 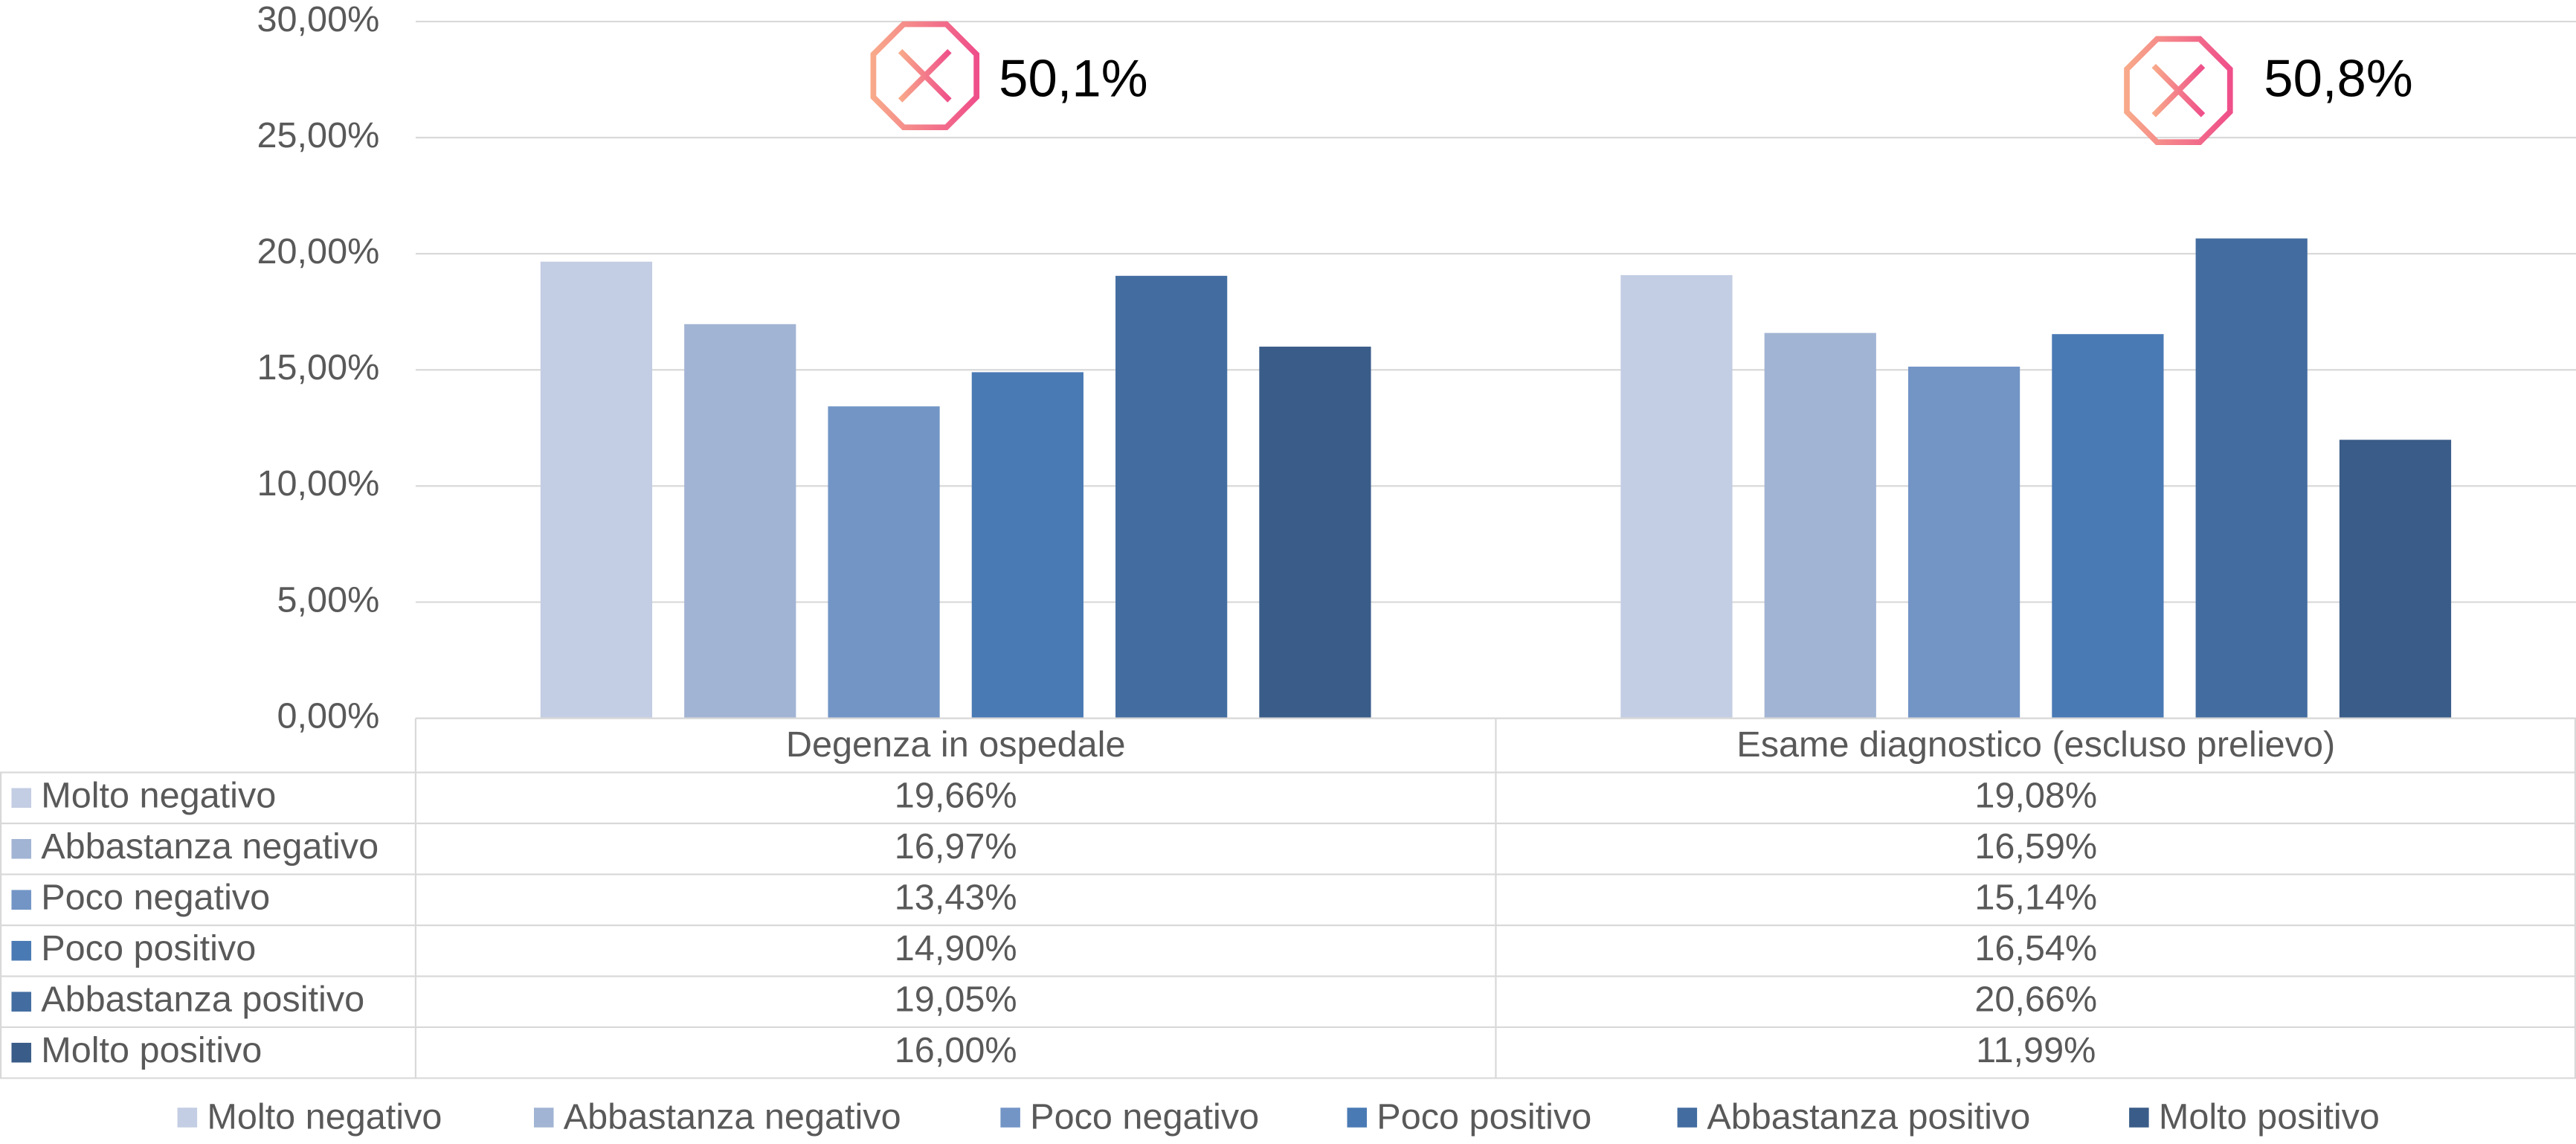 What do you see at coordinates (2035, 898) in the screenshot?
I see `value-label: 15,14%` at bounding box center [2035, 898].